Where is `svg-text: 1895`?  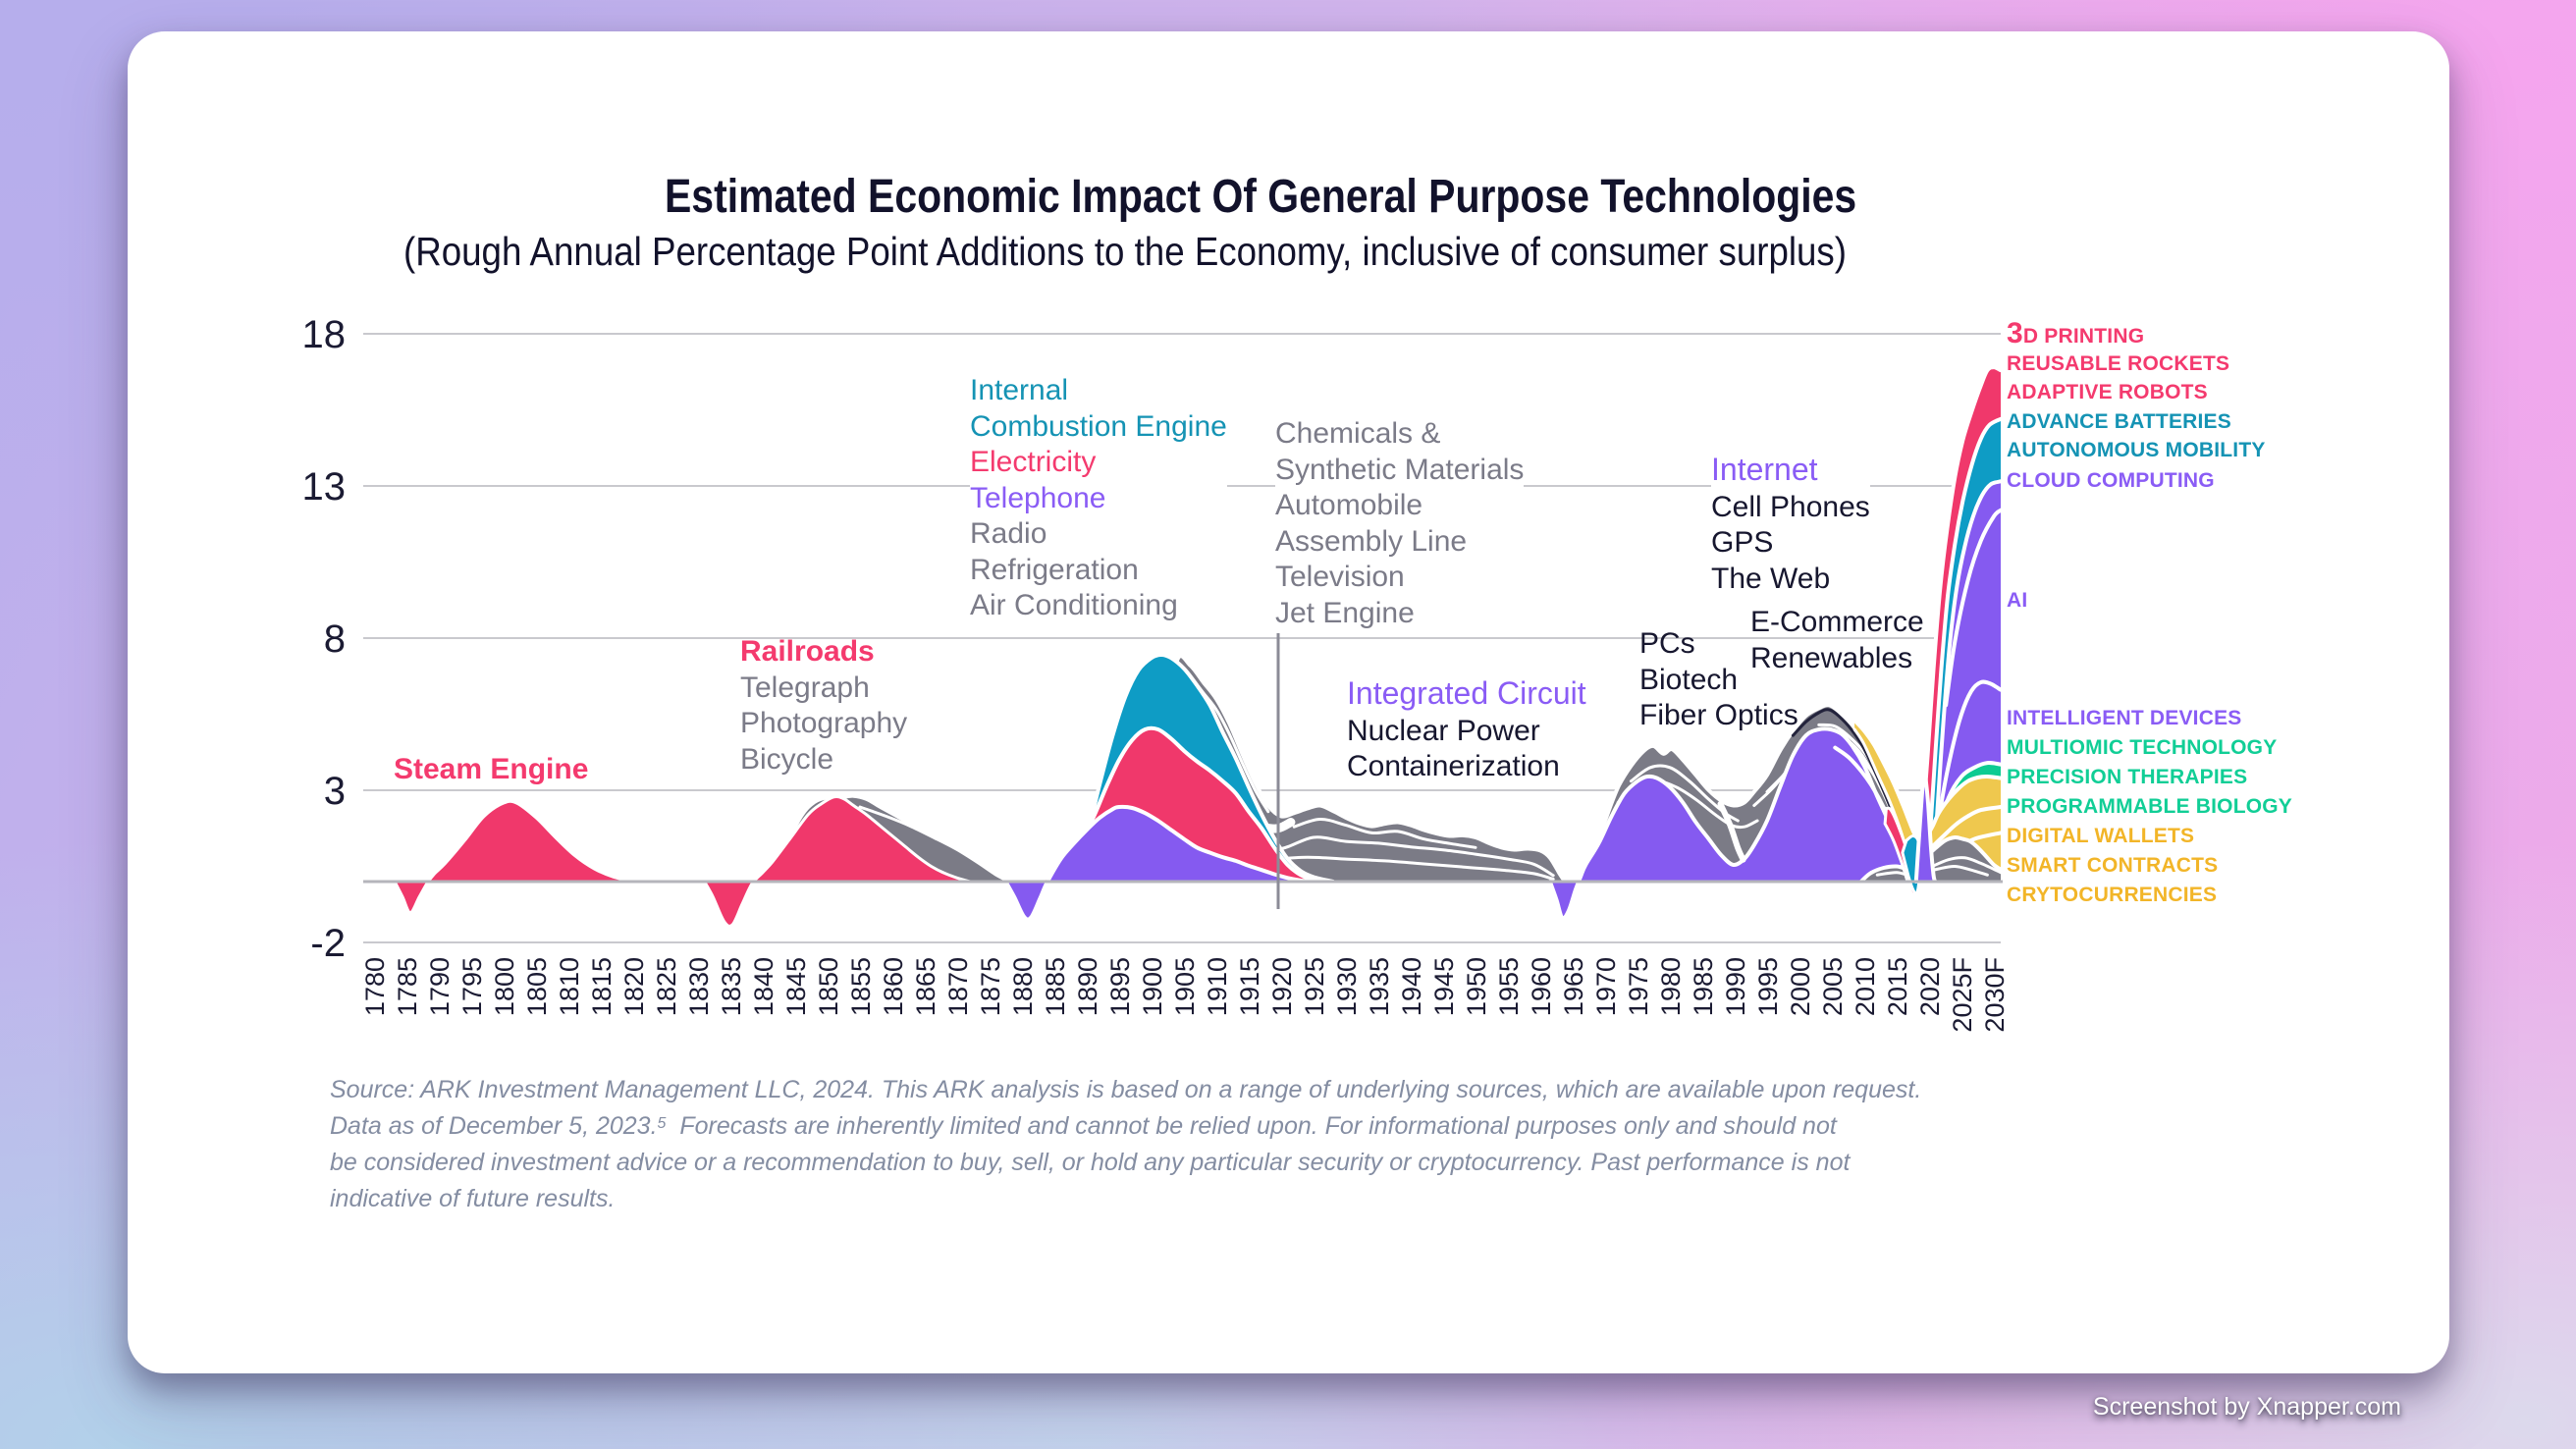 svg-text: 1895 is located at coordinates (1120, 986).